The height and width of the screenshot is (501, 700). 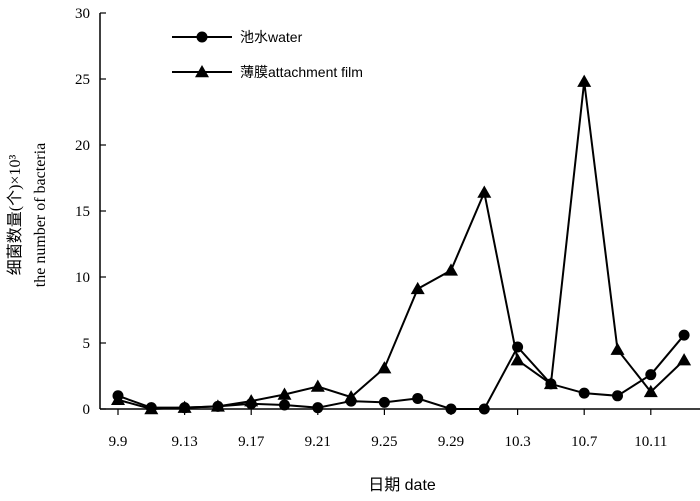 What do you see at coordinates (318, 442) in the screenshot?
I see `x-tick-label: 9.21` at bounding box center [318, 442].